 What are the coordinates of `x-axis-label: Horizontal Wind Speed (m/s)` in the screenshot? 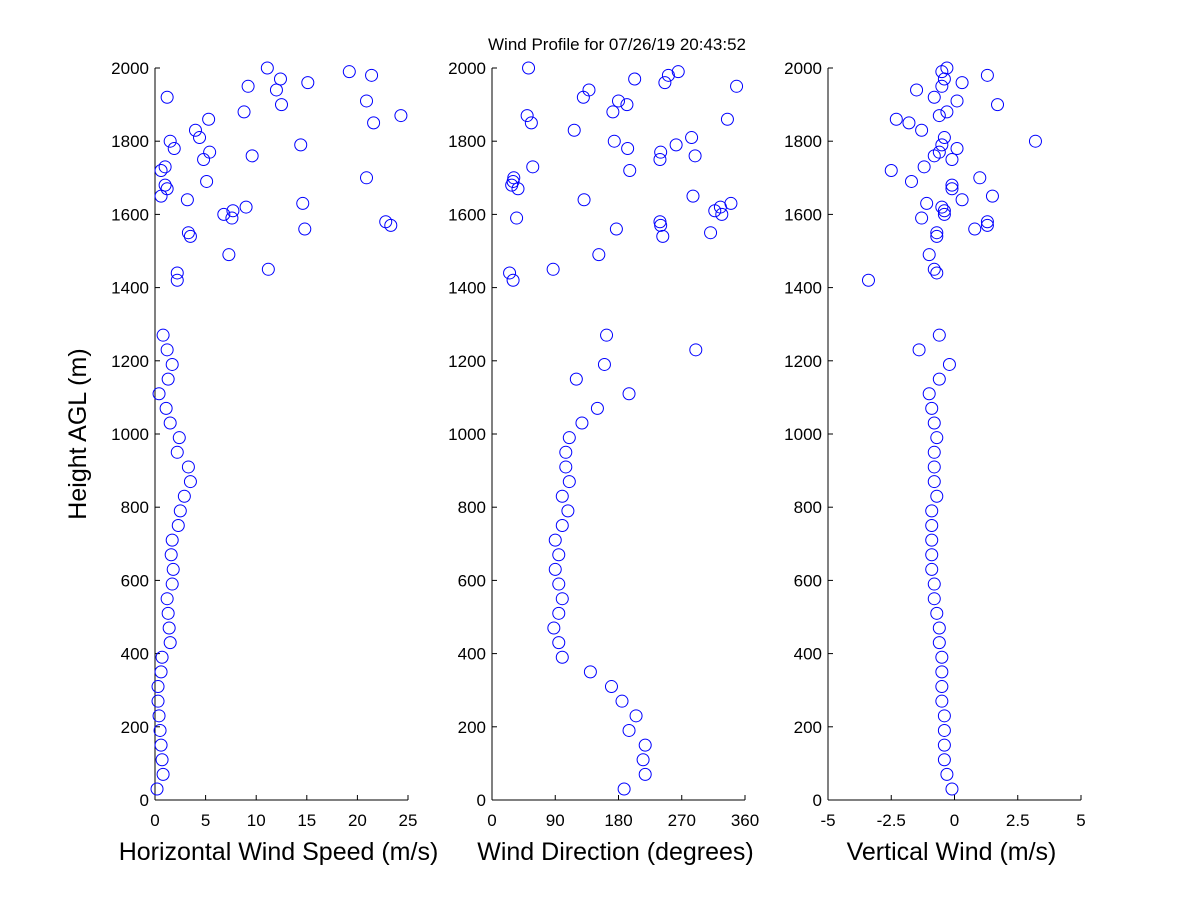 It's located at (279, 852).